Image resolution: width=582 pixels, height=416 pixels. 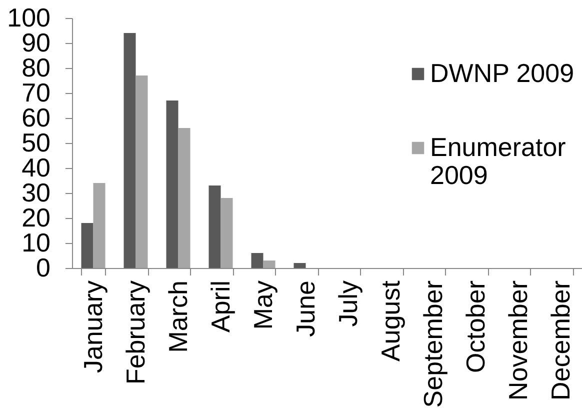 What do you see at coordinates (347, 303) in the screenshot?
I see `x-tick-label: July` at bounding box center [347, 303].